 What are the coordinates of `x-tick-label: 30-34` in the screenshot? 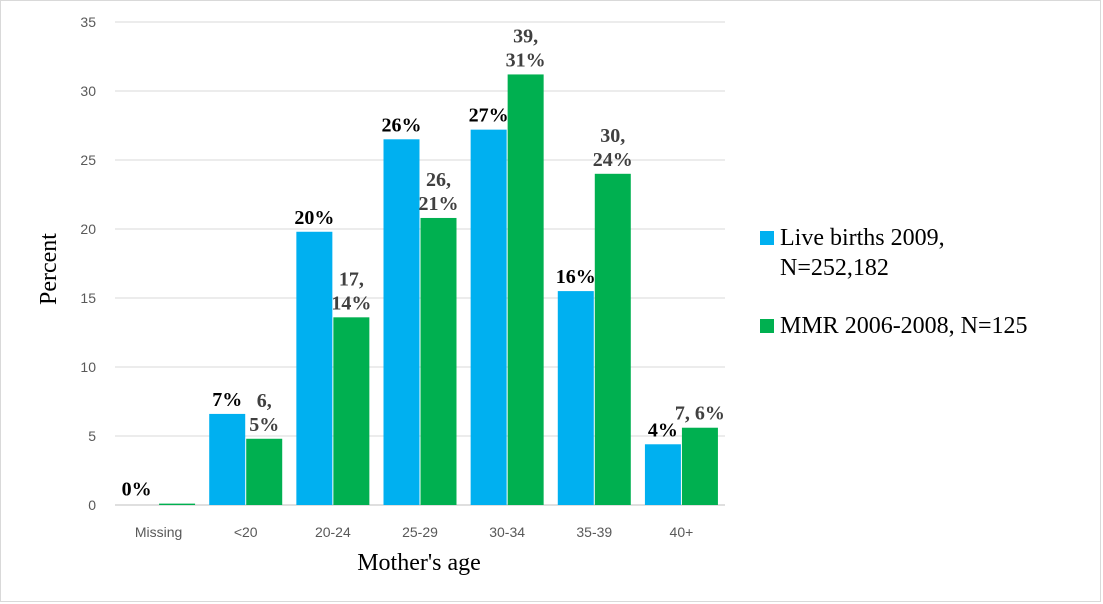 It's located at (507, 532).